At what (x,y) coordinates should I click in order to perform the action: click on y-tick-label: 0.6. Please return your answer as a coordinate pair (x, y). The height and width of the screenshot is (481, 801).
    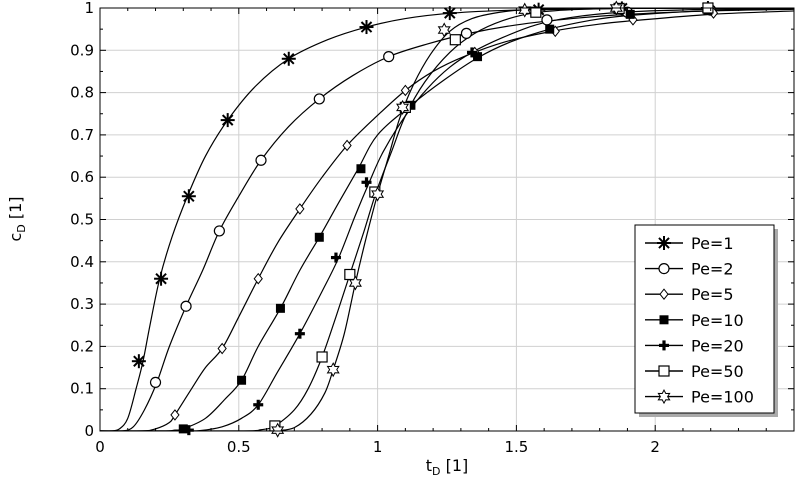
    Looking at the image, I should click on (82, 177).